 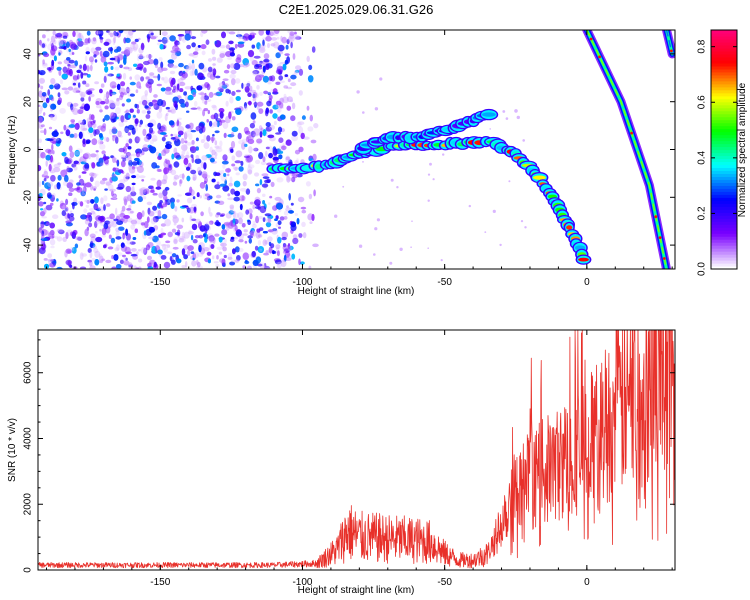 I want to click on y-tick-label: 20, so click(x=28, y=102).